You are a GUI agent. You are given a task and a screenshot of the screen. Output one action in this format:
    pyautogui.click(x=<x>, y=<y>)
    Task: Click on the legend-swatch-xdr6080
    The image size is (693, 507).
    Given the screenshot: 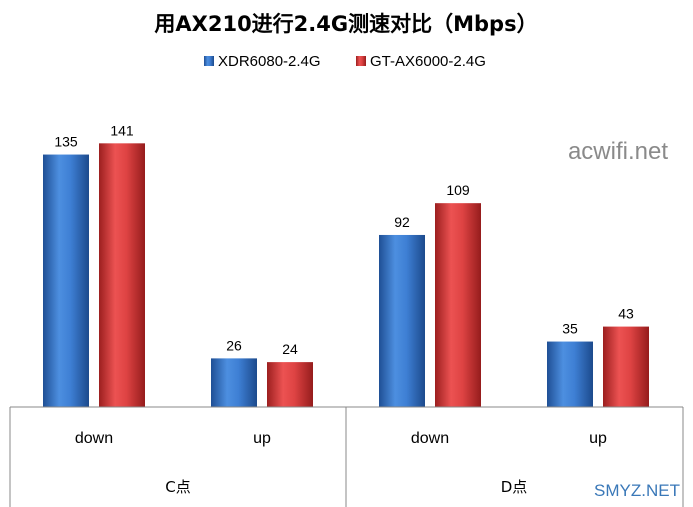 What is the action you would take?
    pyautogui.click(x=209, y=61)
    